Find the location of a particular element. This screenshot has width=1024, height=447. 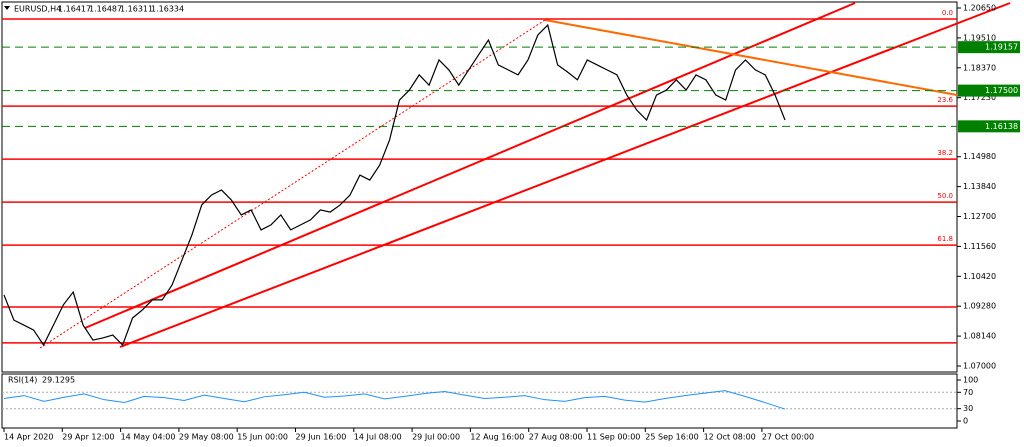

fib-label: 23.6 is located at coordinates (945, 100).